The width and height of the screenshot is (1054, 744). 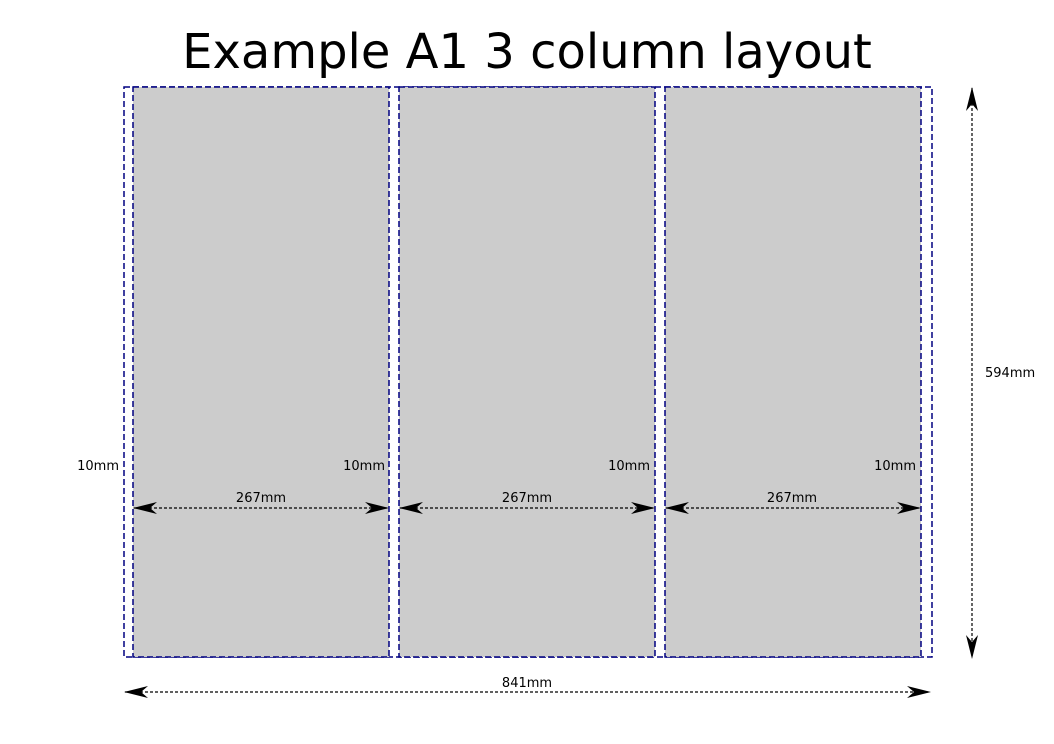 What do you see at coordinates (98, 466) in the screenshot?
I see `gap-label-1: 10mm` at bounding box center [98, 466].